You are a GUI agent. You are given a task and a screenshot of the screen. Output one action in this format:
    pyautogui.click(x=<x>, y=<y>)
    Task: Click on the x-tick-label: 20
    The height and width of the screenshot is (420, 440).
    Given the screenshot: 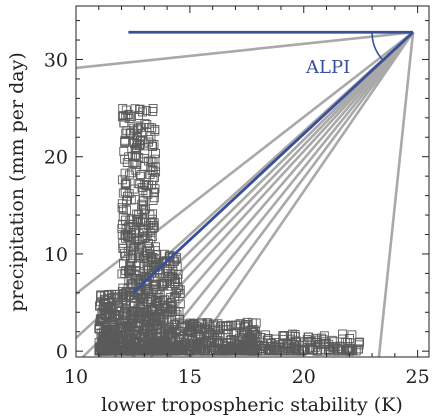 What is the action you would take?
    pyautogui.click(x=304, y=377)
    